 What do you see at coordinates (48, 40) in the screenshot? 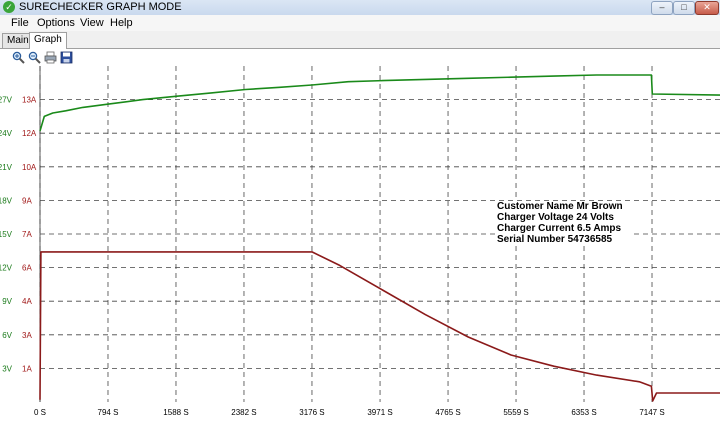
I see `tab-graph: Graph` at bounding box center [48, 40].